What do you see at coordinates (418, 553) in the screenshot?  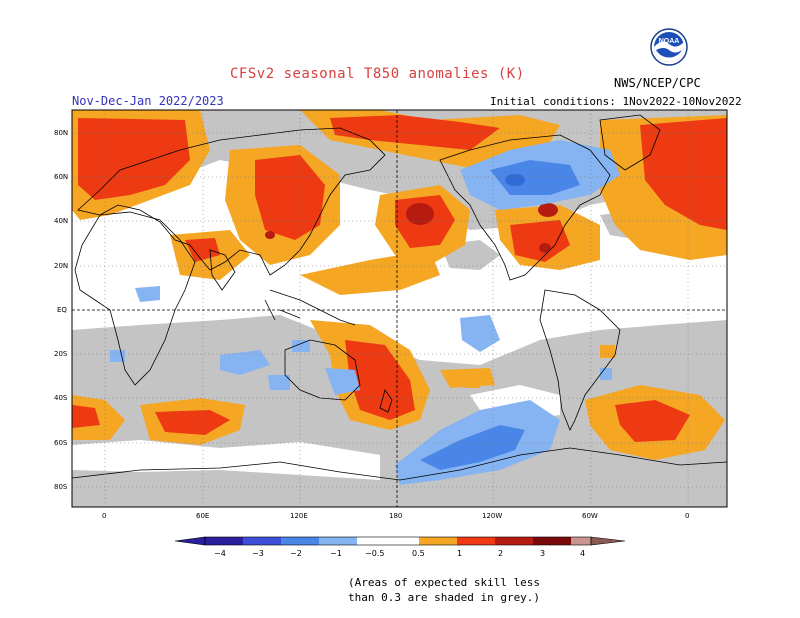 I see `colorbar-label: 0.5` at bounding box center [418, 553].